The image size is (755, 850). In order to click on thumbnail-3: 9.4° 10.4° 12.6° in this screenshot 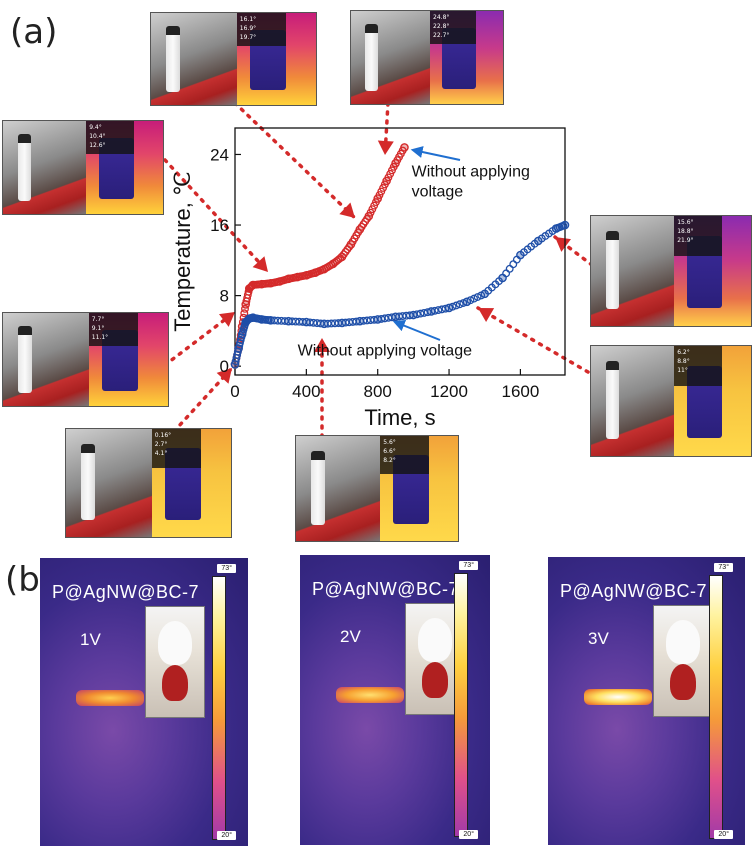, I will do `click(83, 167)`.